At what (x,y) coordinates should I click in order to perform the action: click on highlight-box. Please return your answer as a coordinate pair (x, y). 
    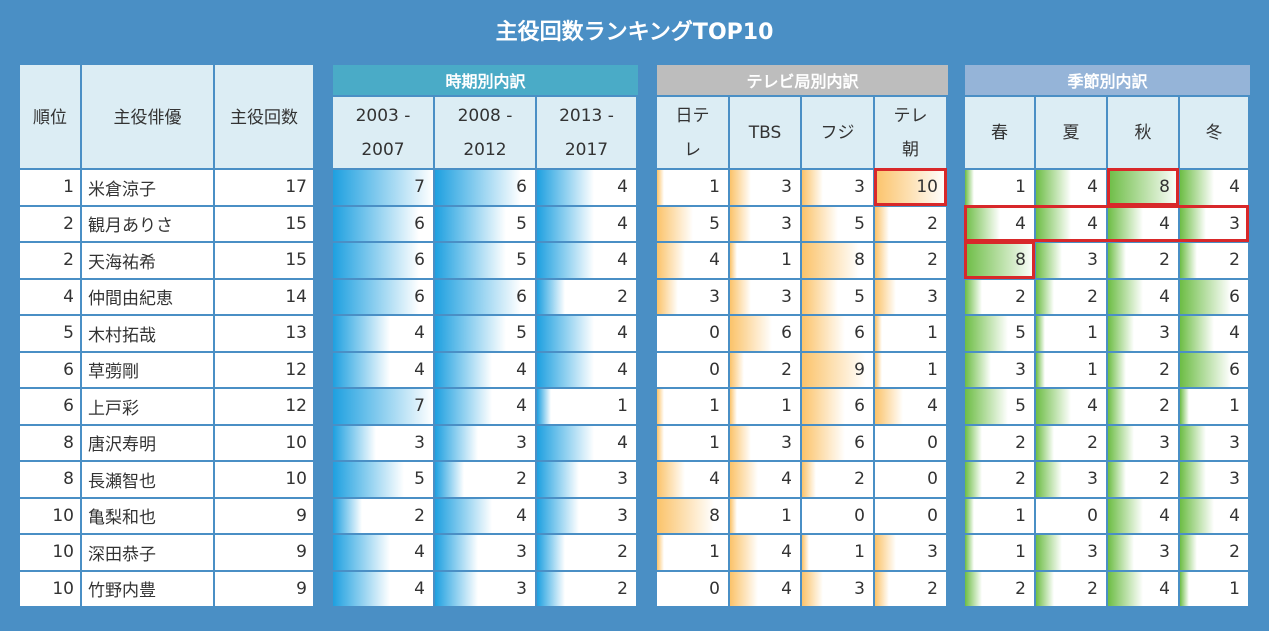
    Looking at the image, I should click on (999, 260).